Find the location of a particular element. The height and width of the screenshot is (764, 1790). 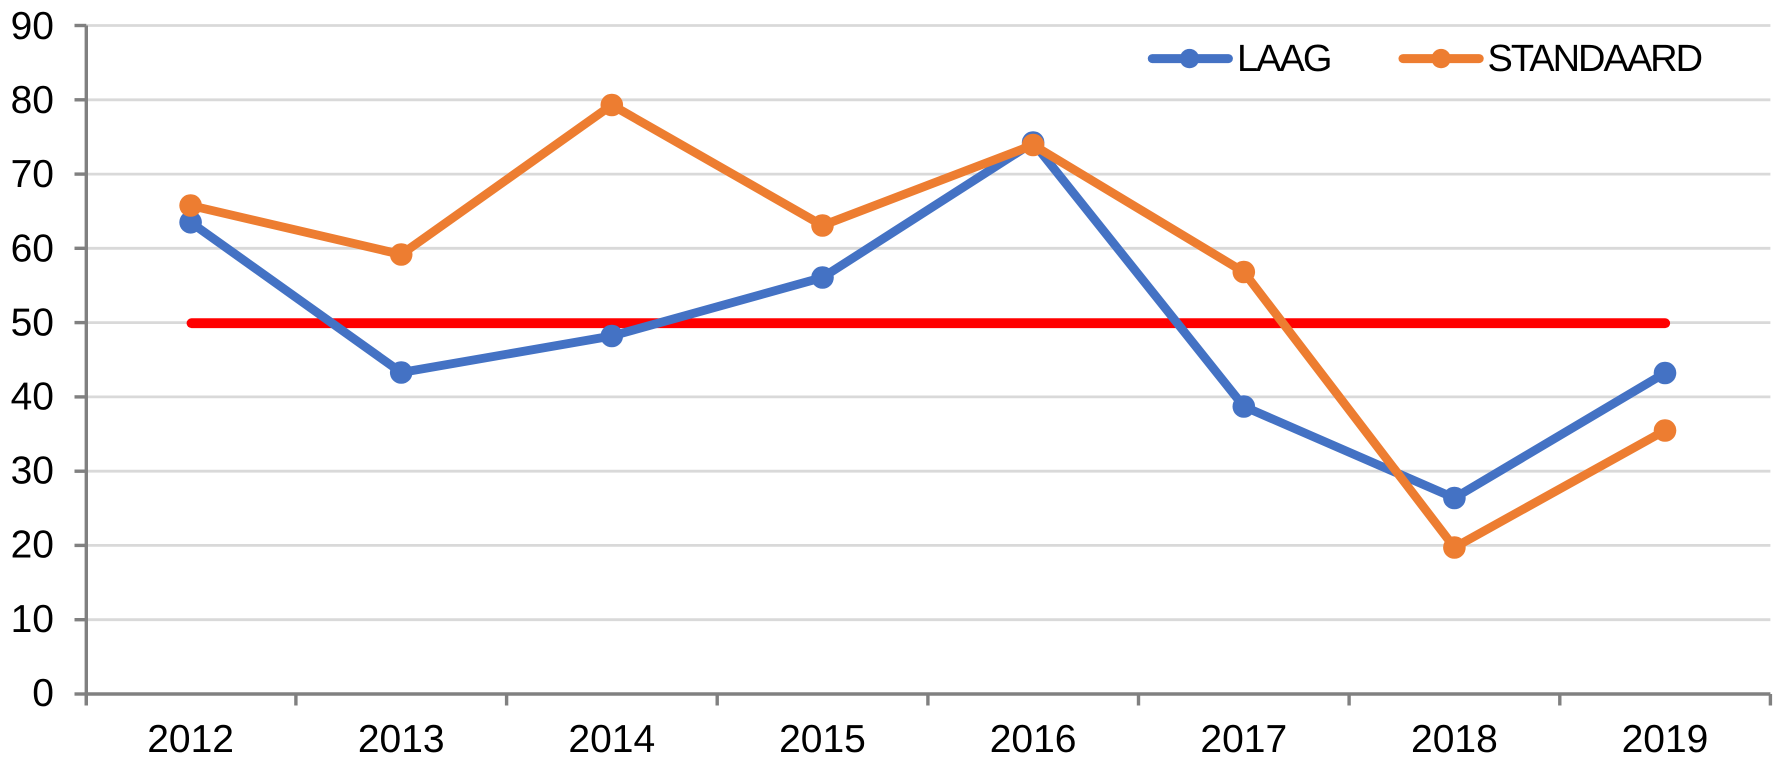

svg-text: 2014 is located at coordinates (611, 739).